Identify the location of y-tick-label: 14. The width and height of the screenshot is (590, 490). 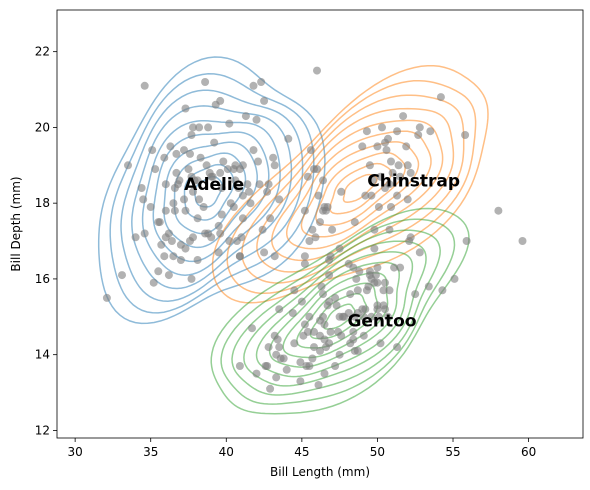
(42, 355).